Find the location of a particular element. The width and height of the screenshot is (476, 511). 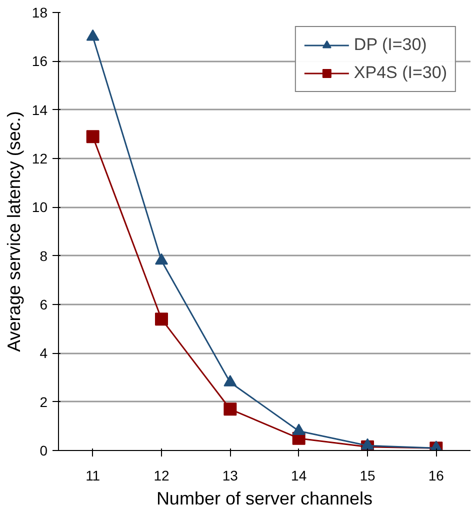

y-tick-label: 10 is located at coordinates (40, 207).